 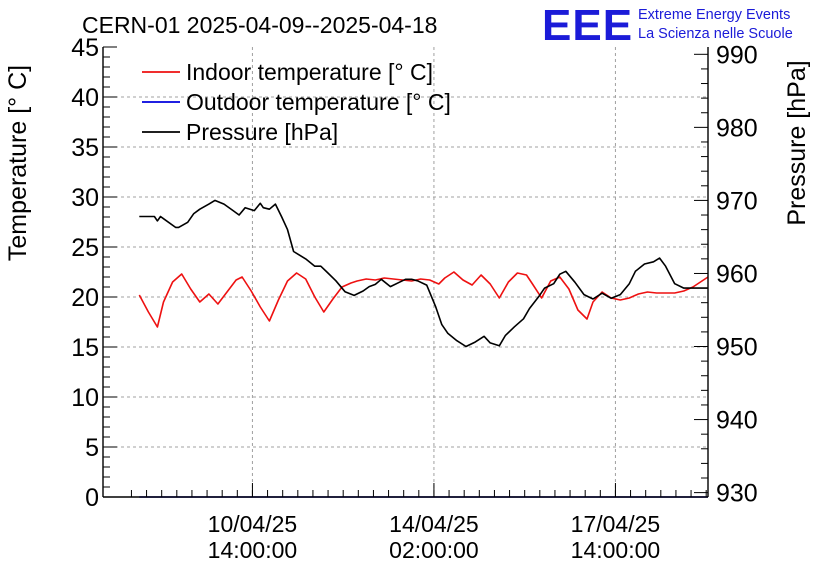 What do you see at coordinates (714, 15) in the screenshot?
I see `eee-logo-line1: Extreme Energy Events` at bounding box center [714, 15].